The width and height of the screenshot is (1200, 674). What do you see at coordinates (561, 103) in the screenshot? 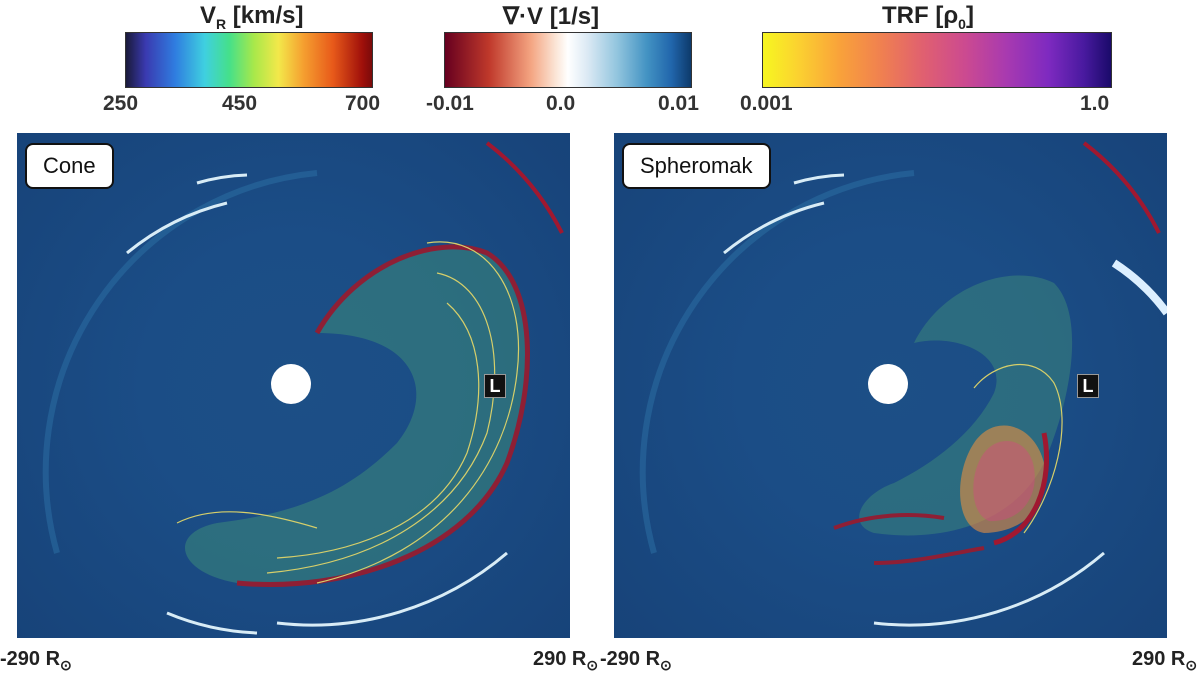
I see `div-tick-mid: 0.0` at bounding box center [561, 103].